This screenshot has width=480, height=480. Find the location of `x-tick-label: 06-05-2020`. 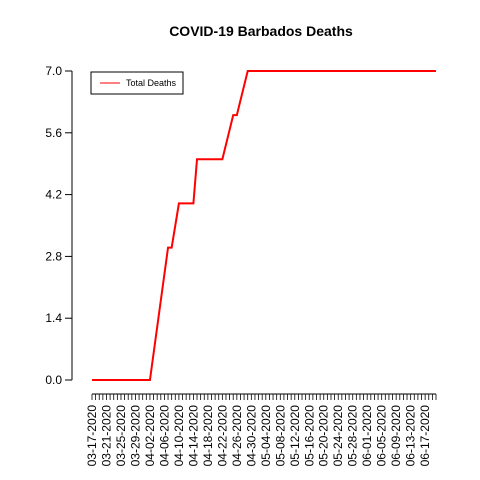

x-tick-label: 06-05-2020 is located at coordinates (382, 436).